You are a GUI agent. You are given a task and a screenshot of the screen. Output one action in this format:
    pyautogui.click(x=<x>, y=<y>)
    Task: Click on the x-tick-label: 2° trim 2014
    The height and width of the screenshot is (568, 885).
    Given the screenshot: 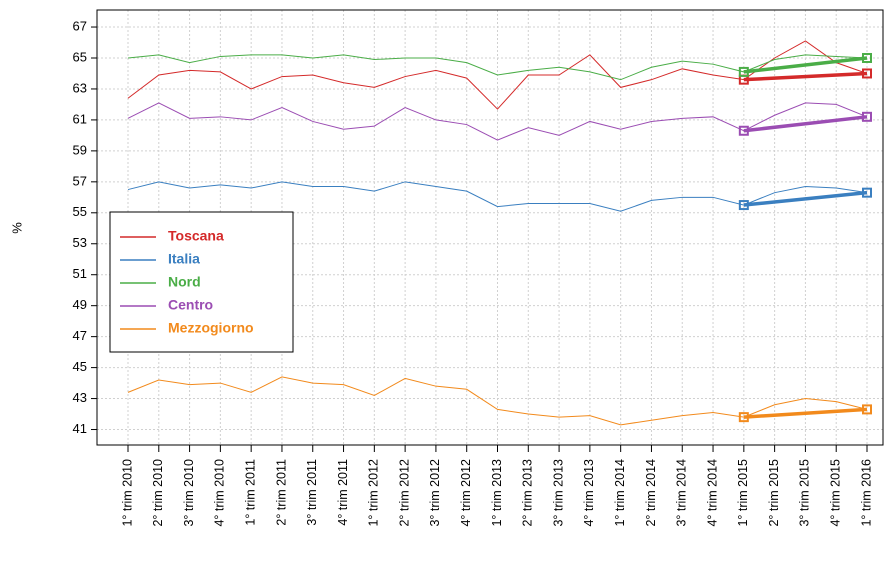 What is the action you would take?
    pyautogui.click(x=651, y=493)
    